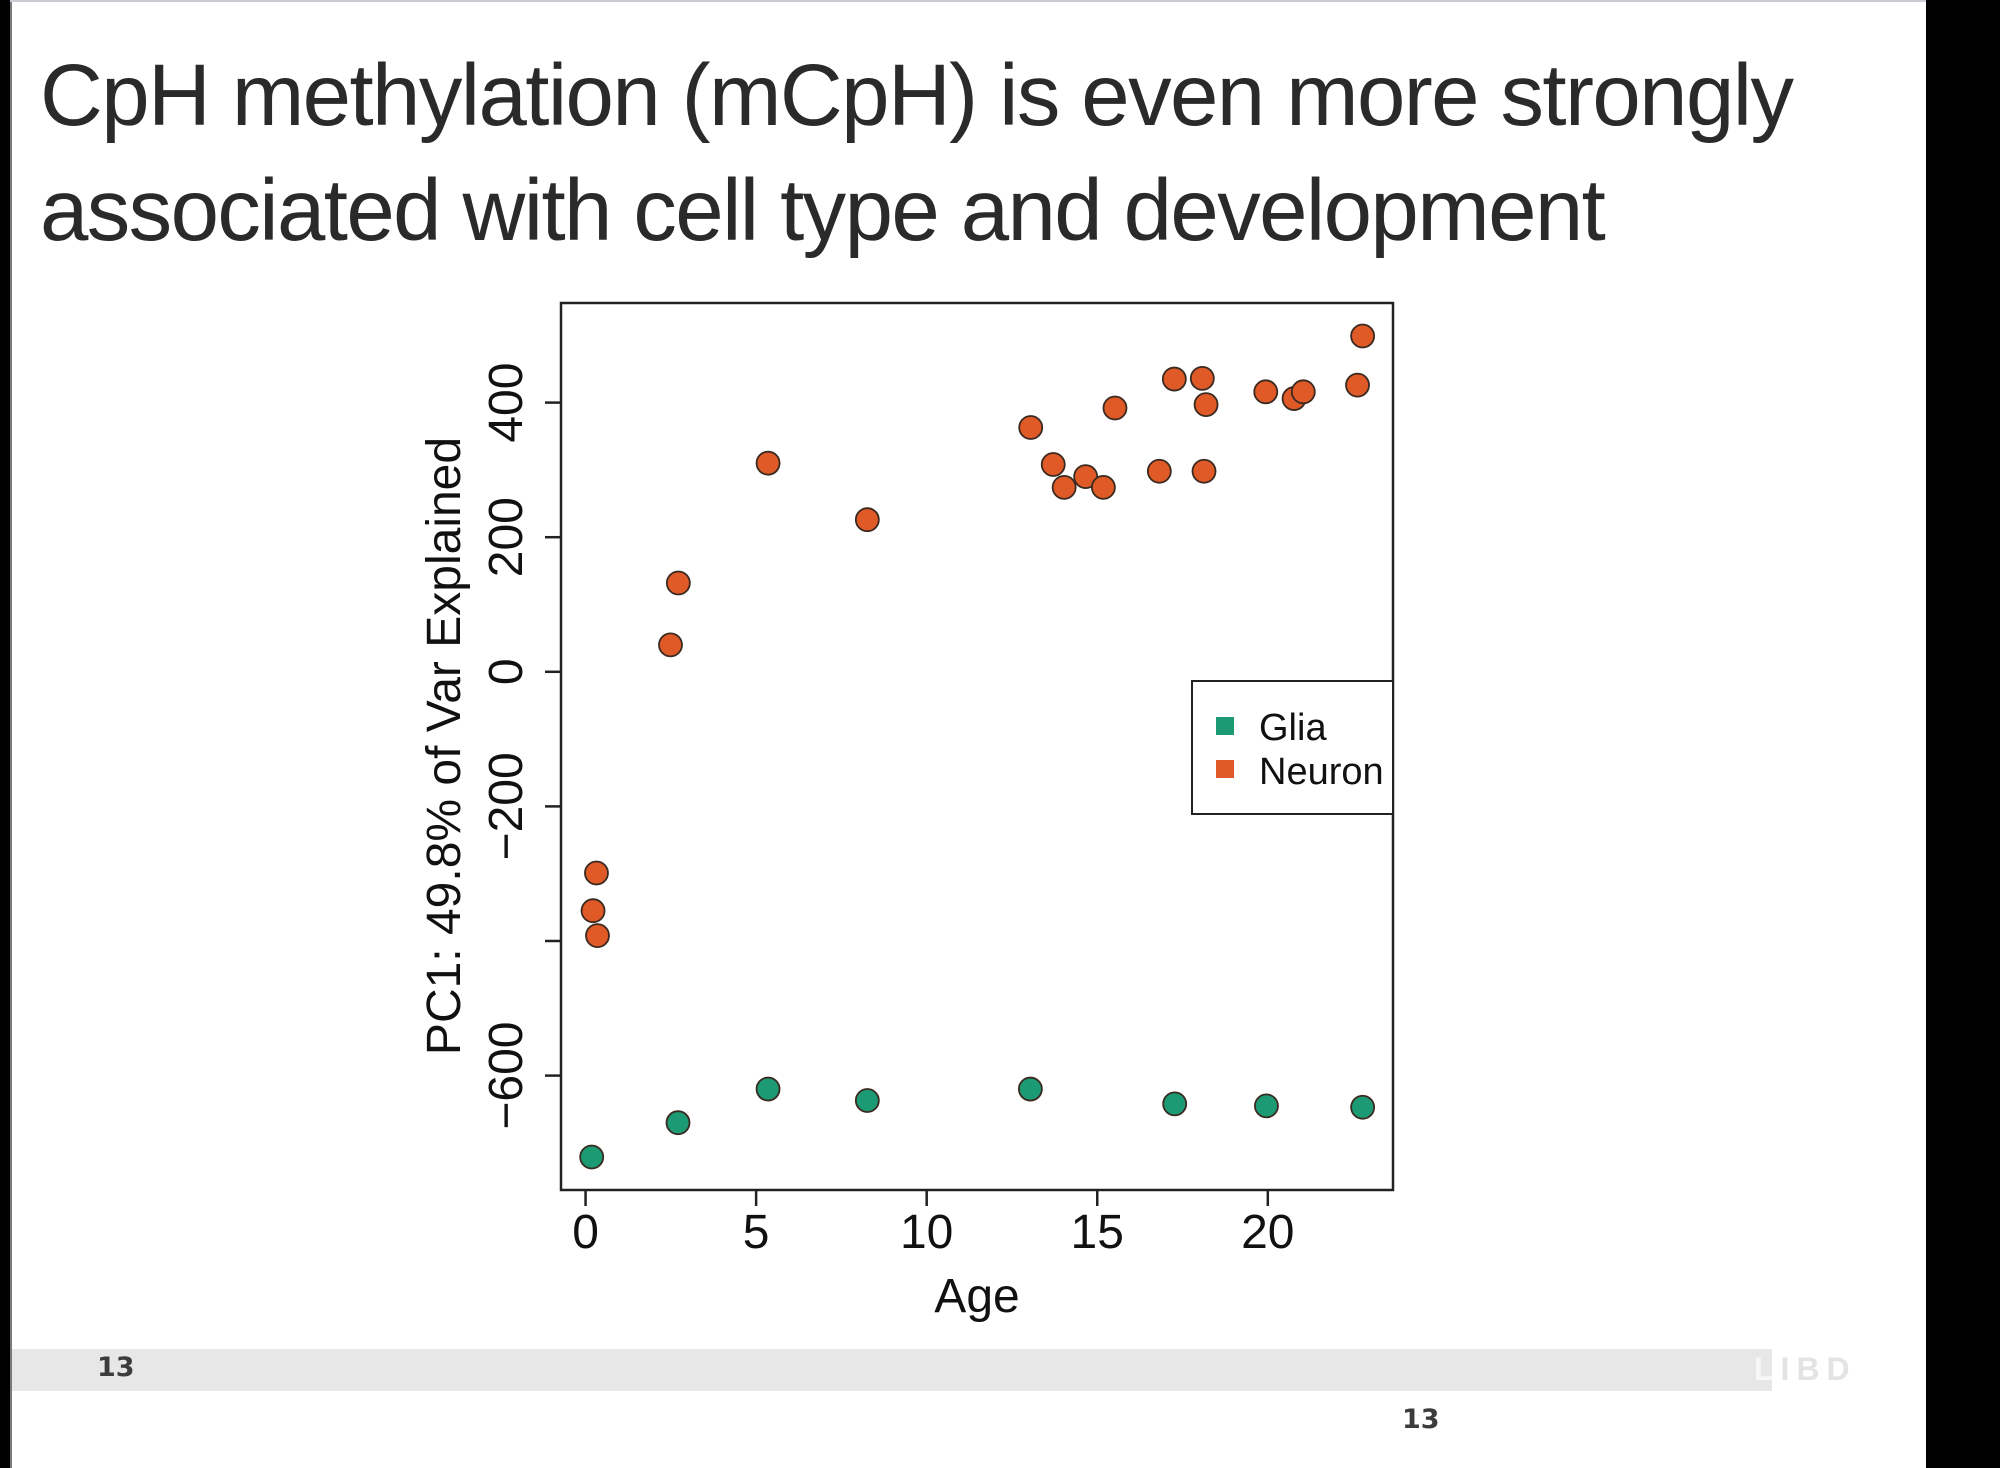  What do you see at coordinates (1767, 1369) in the screenshot?
I see `libd-logo-l: L` at bounding box center [1767, 1369].